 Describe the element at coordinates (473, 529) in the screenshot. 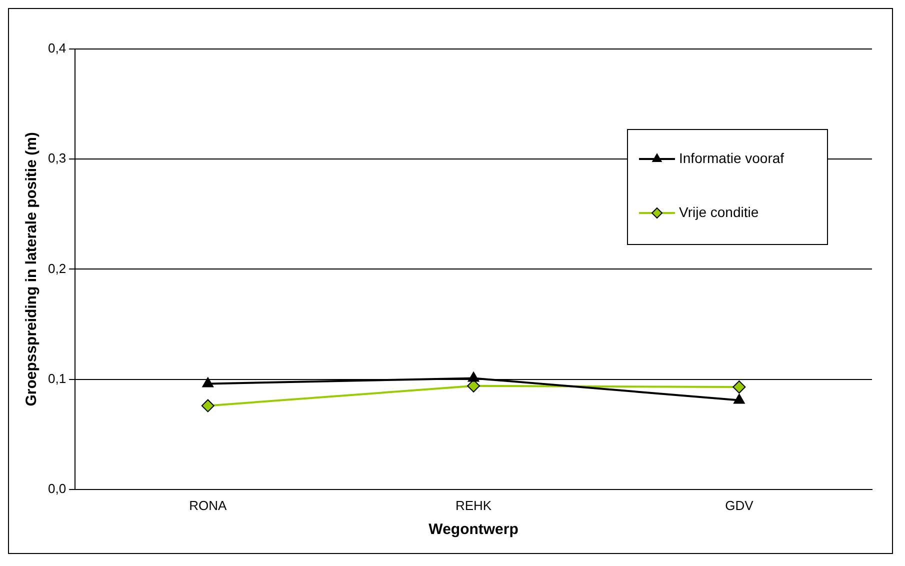

I see `x-axis-title: Wegontwerp` at that location.